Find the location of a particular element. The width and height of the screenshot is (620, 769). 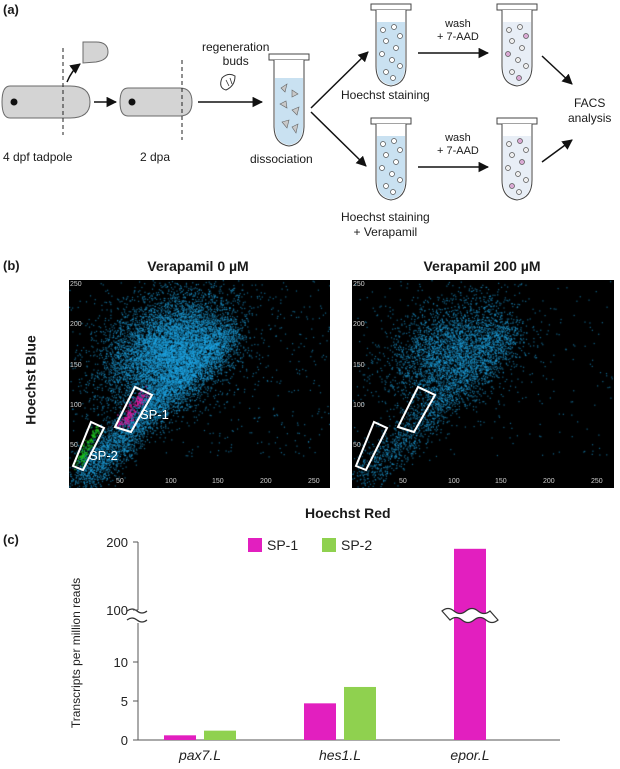

flow-plot-1-scatter is located at coordinates (199, 384).